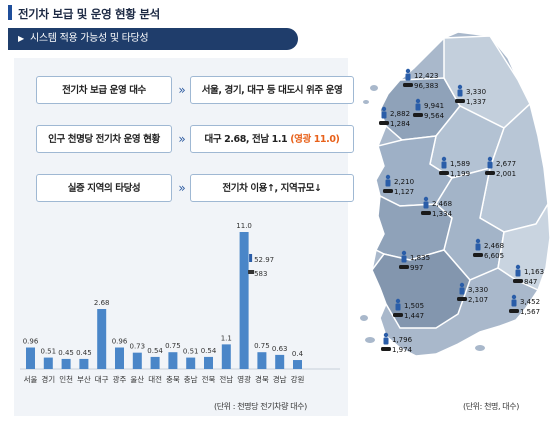 The width and height of the screenshot is (555, 430). I want to click on region-population: 2,677, so click(506, 164).